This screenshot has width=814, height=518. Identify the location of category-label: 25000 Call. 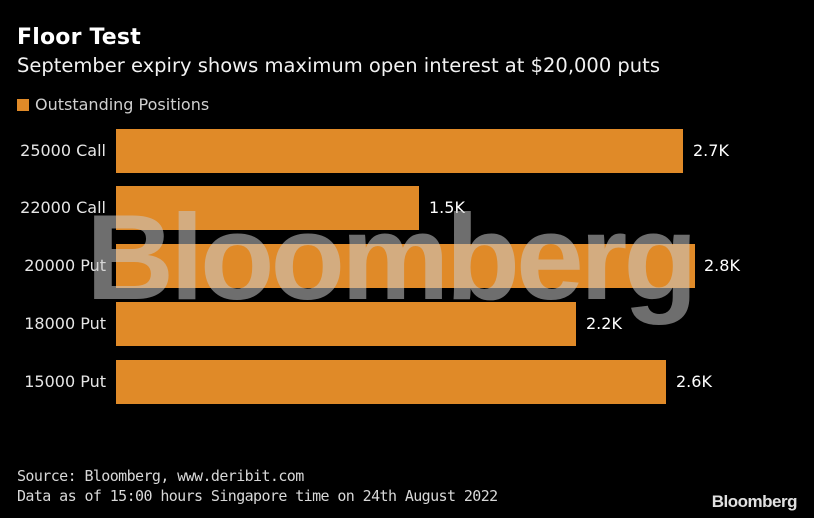
(63, 150).